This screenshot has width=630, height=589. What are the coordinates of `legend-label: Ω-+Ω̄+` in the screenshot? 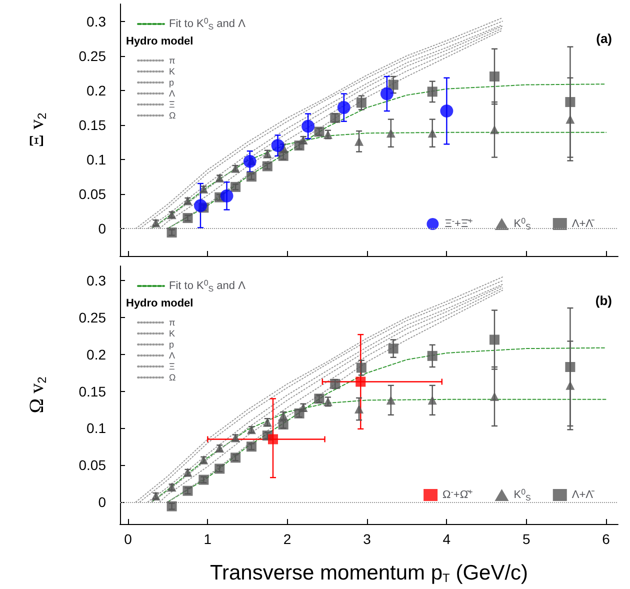 It's located at (458, 494).